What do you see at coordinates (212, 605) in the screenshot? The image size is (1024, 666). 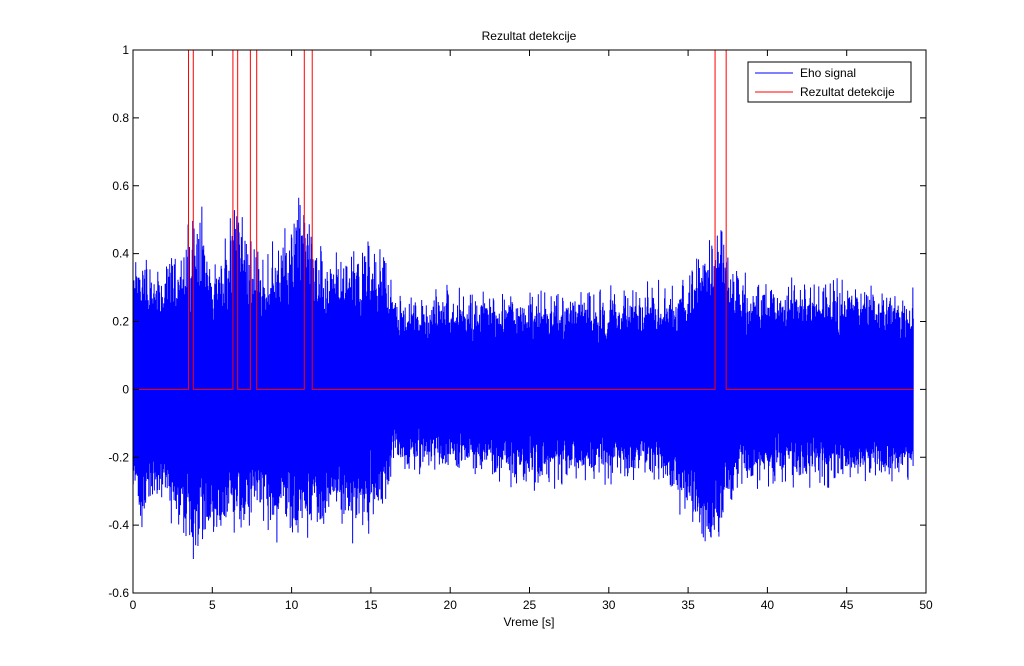 I see `x-tick-label: 5` at bounding box center [212, 605].